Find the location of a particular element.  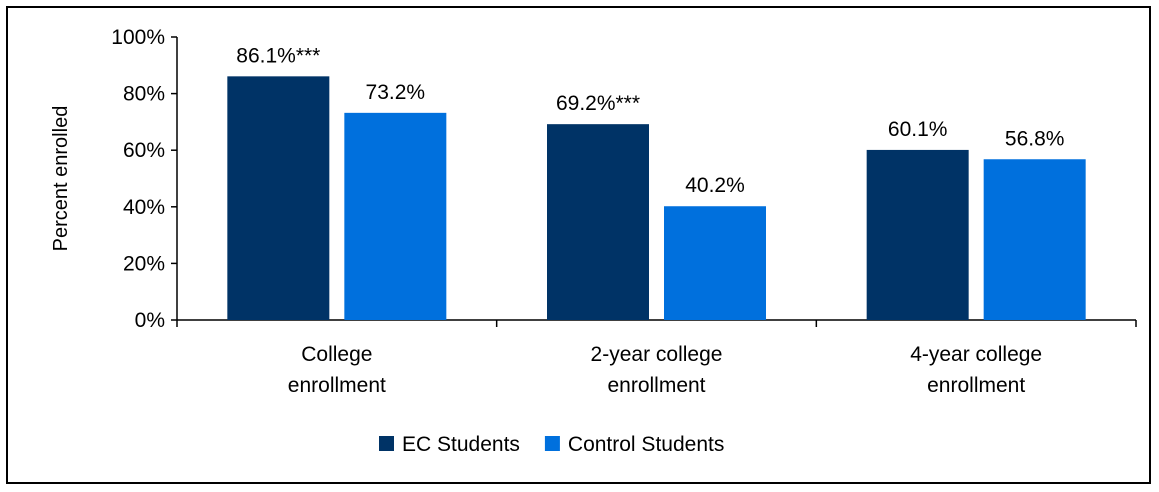

legend-item: EC Students is located at coordinates (449, 444).